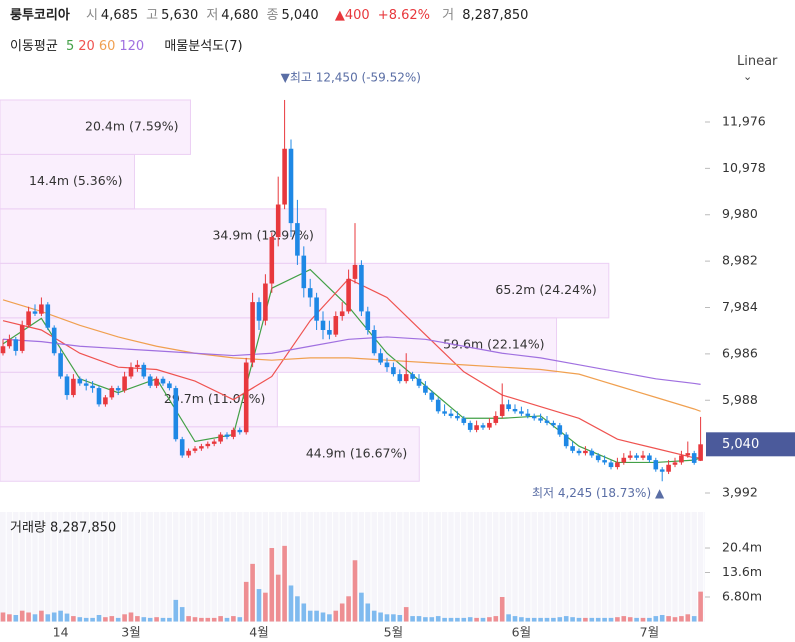  I want to click on ma-legend-entry: 60, so click(107, 46).